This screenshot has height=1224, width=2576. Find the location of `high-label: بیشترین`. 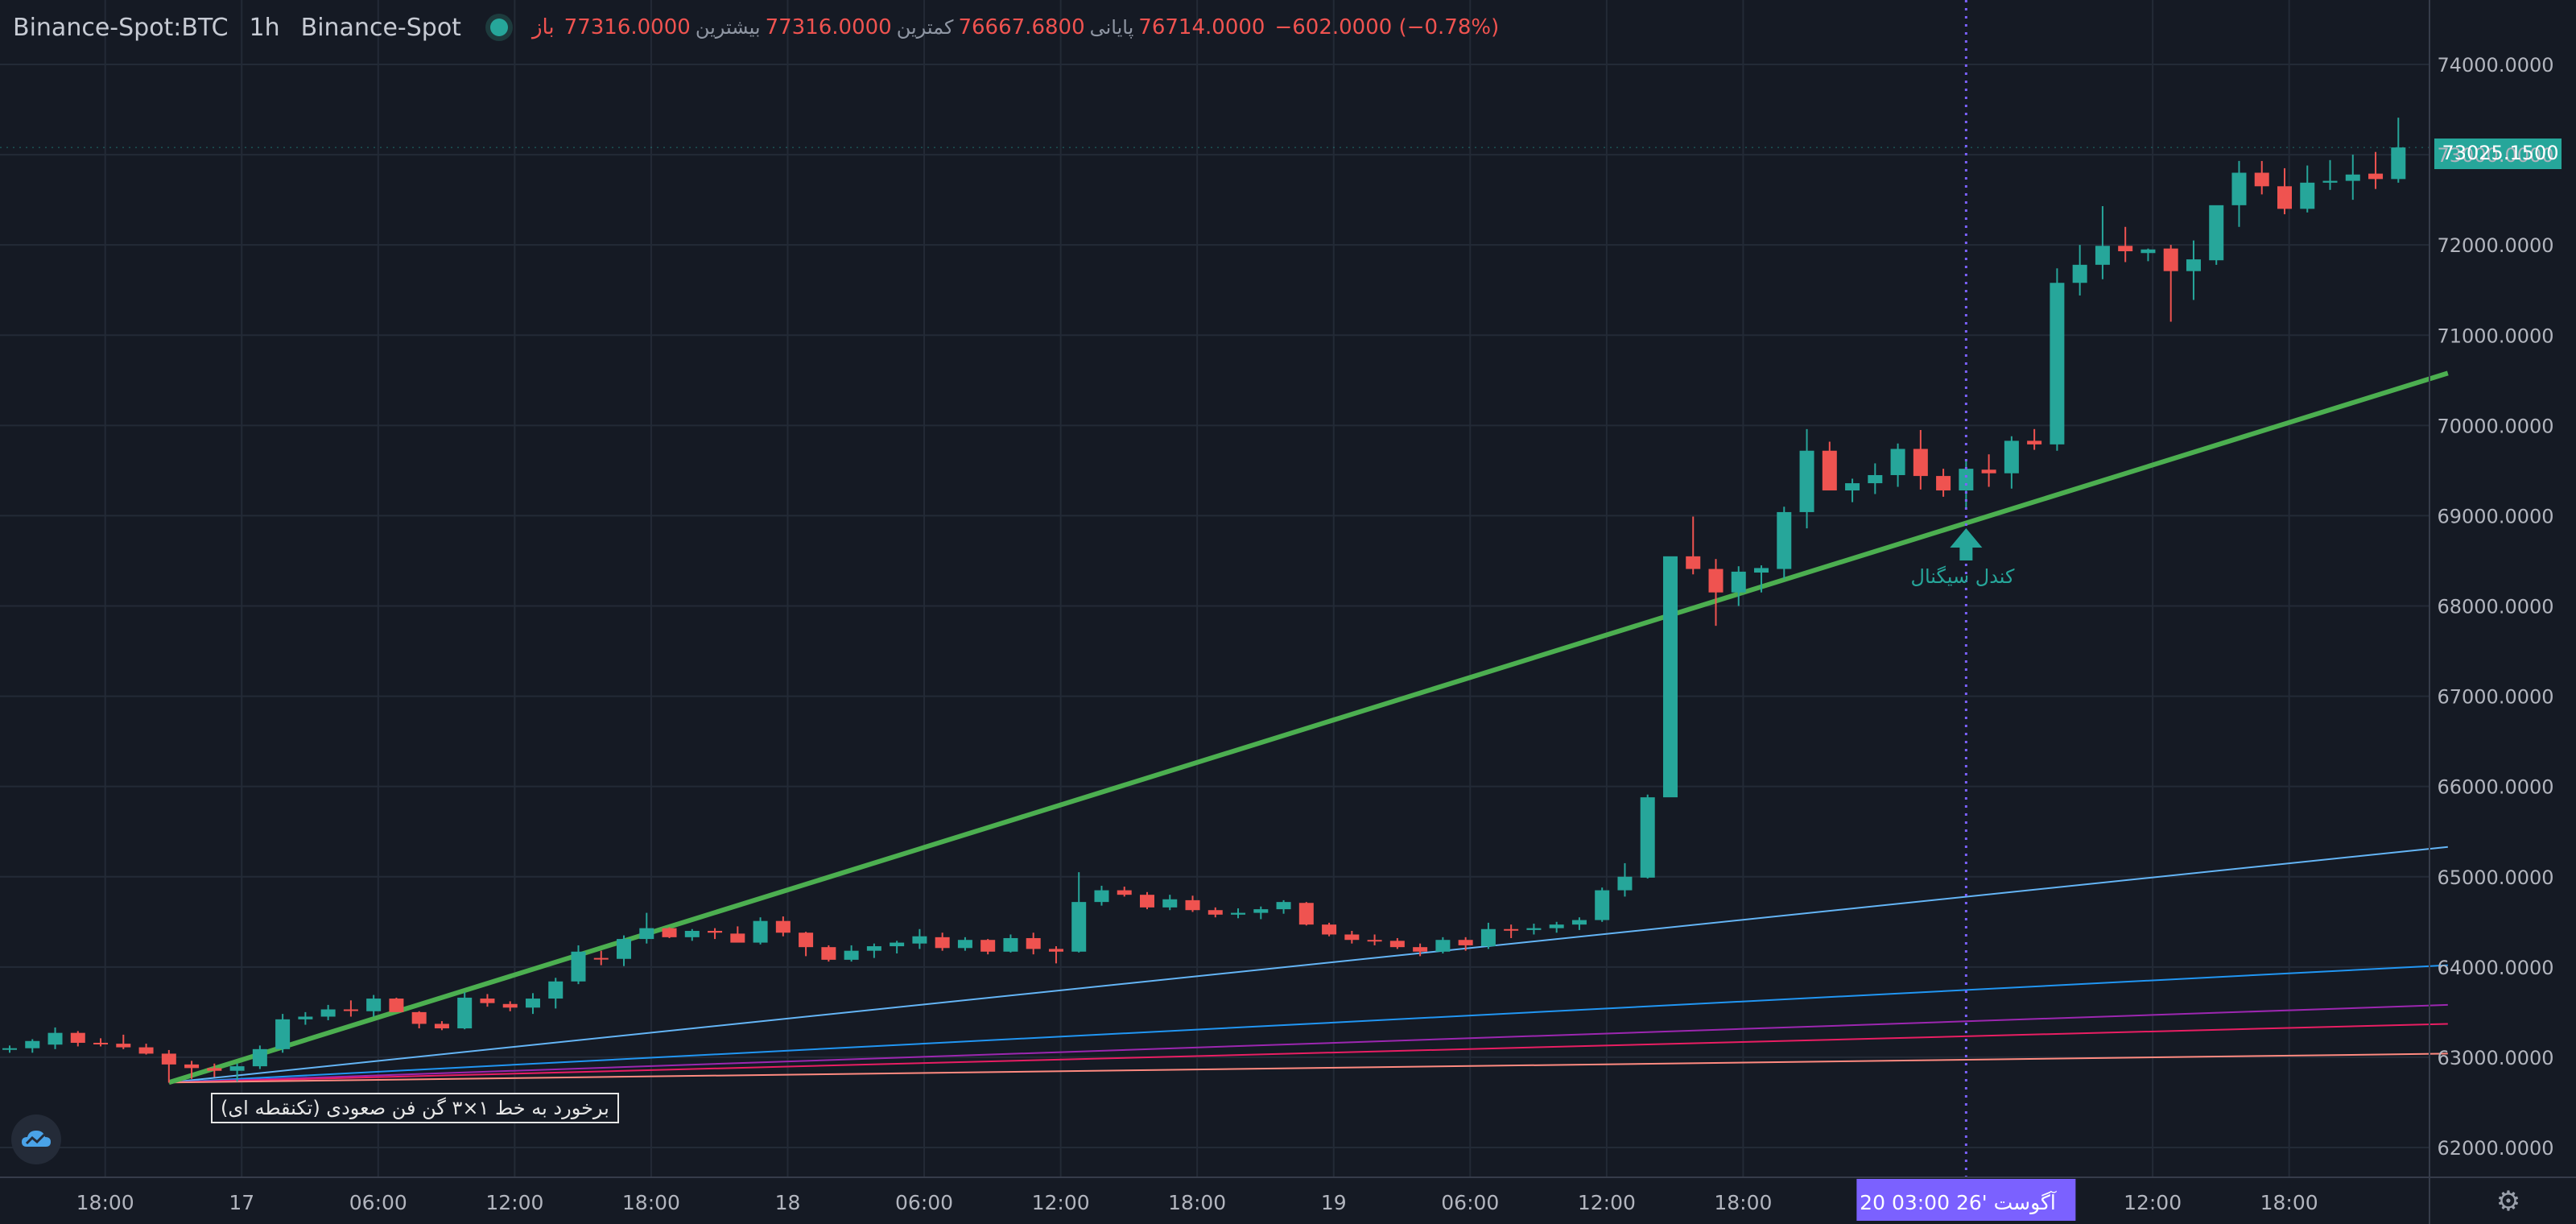

high-label: بیشترین is located at coordinates (728, 27).